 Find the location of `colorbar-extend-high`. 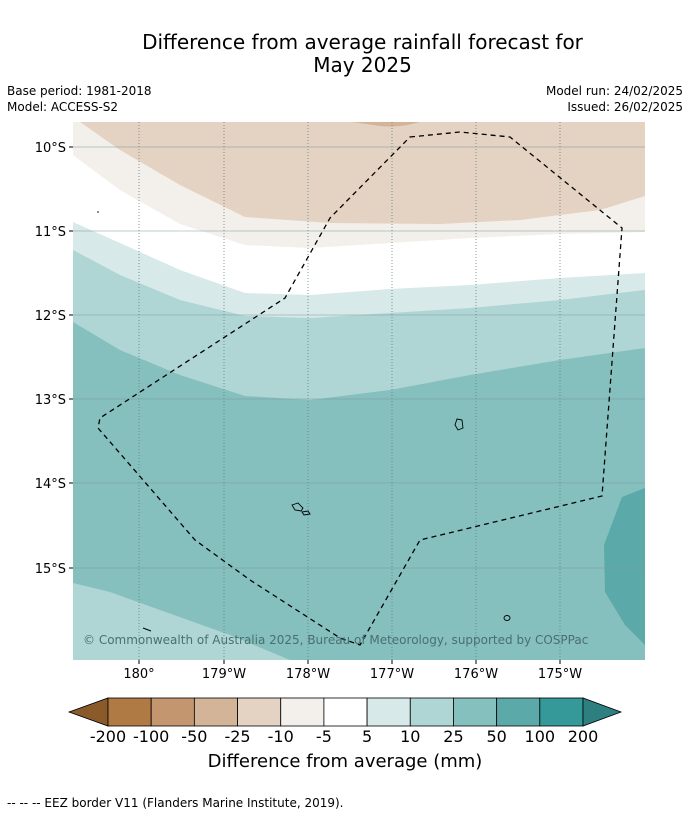

colorbar-extend-high is located at coordinates (602, 712).